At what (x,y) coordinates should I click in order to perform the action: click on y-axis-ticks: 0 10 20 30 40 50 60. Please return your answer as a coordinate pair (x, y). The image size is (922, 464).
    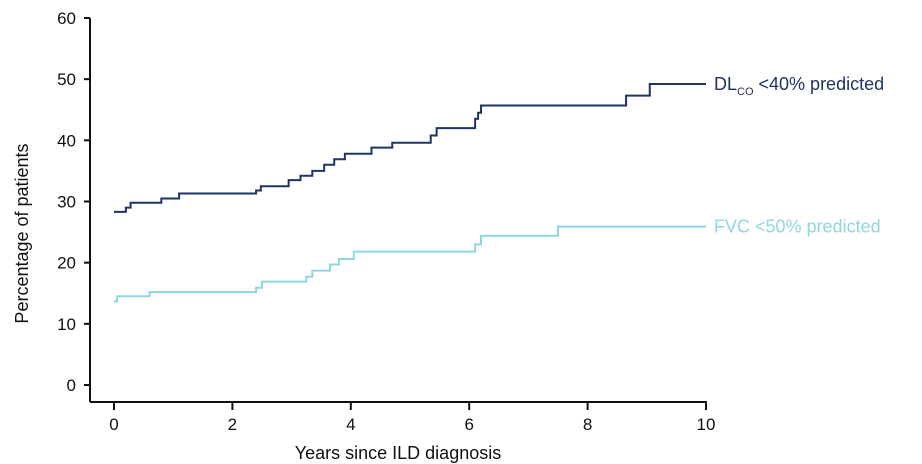
    Looking at the image, I should click on (73, 202).